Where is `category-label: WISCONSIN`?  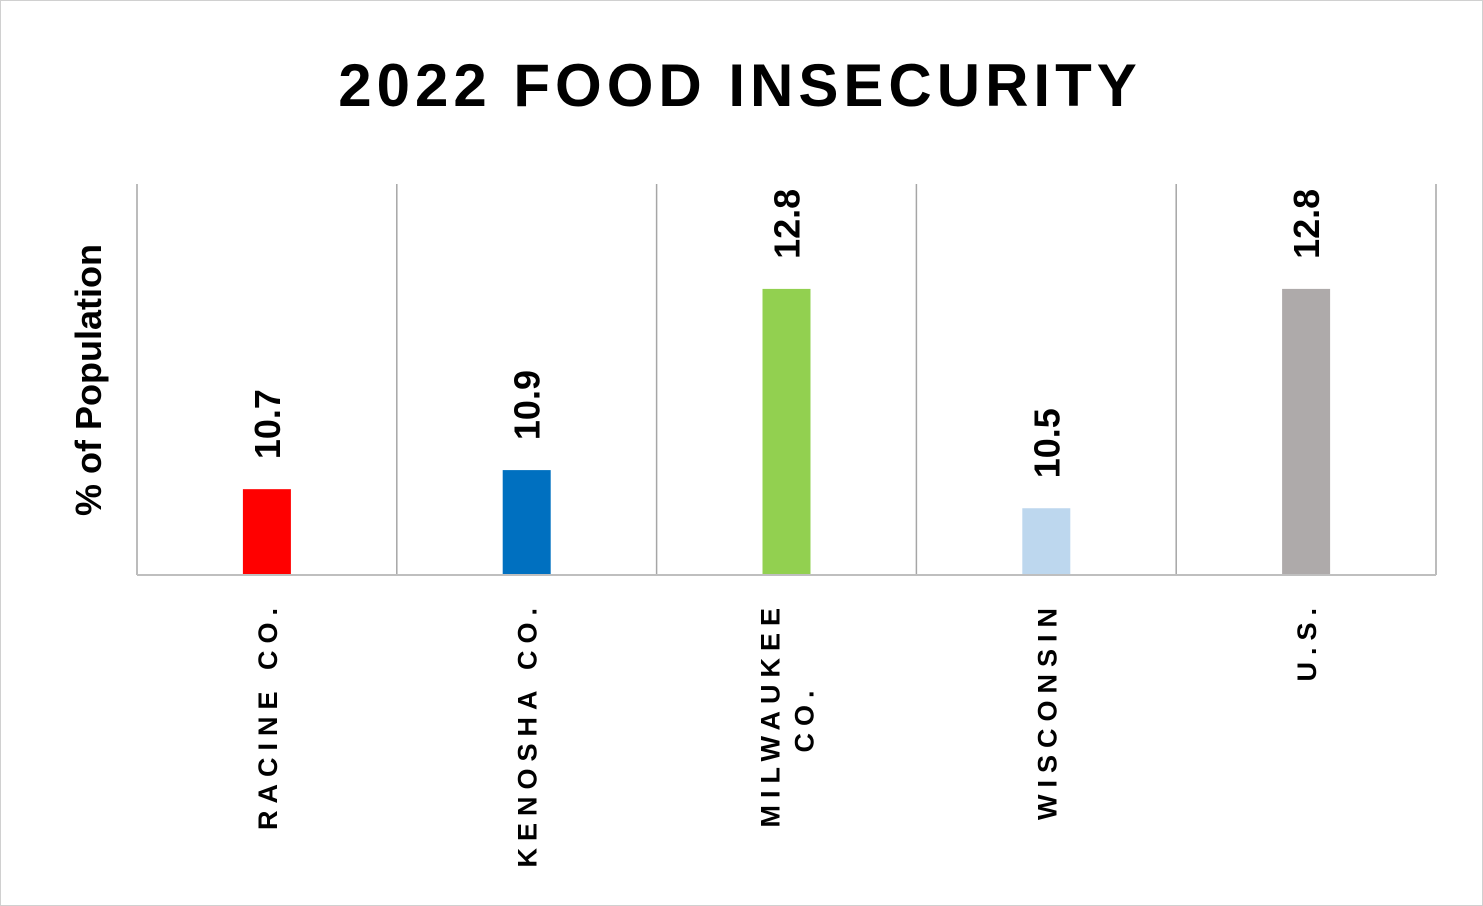
category-label: WISCONSIN is located at coordinates (1047, 710).